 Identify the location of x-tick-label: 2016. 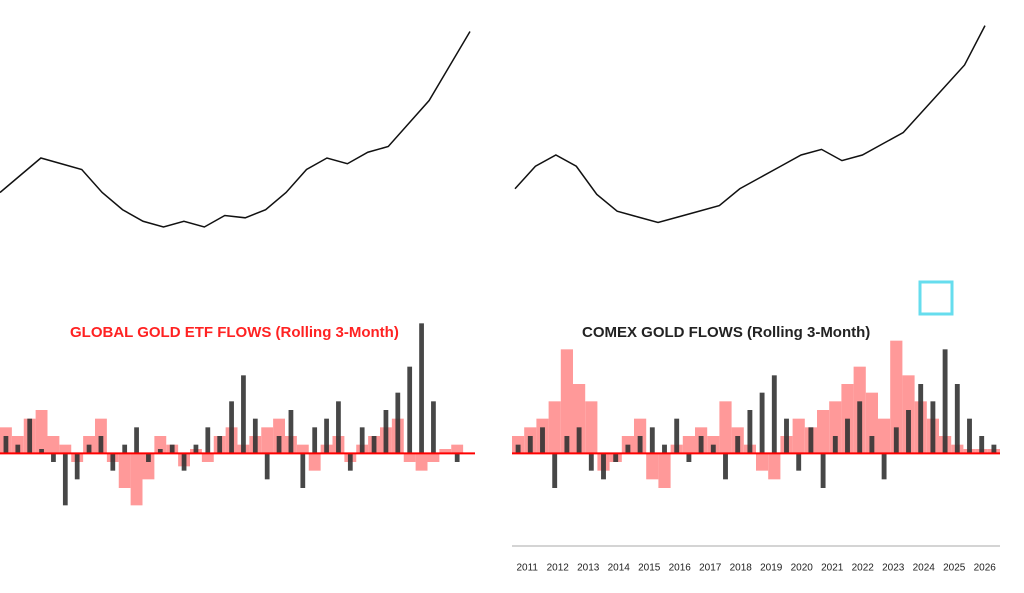
(680, 568).